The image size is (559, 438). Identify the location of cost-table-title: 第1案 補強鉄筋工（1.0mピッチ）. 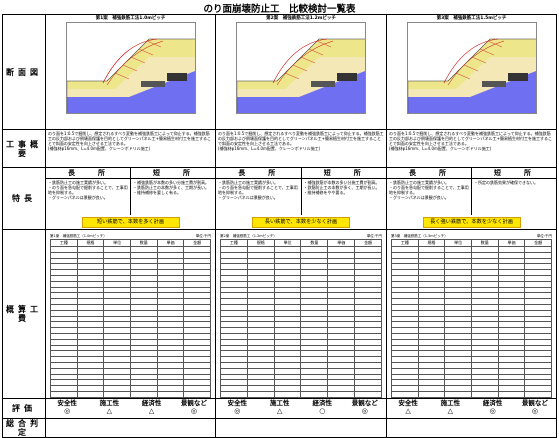
(78, 236).